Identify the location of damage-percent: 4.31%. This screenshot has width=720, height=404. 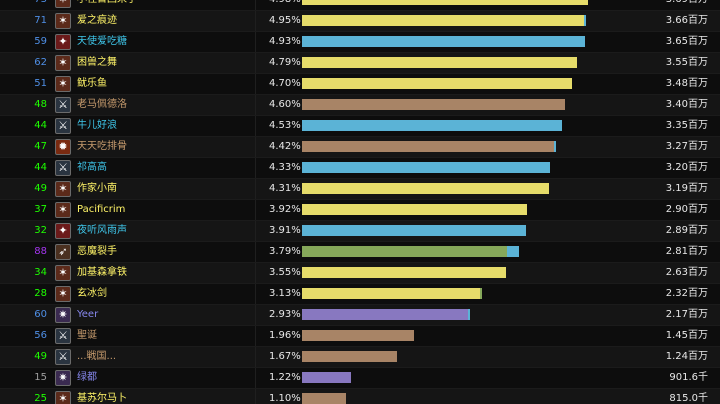
(285, 188).